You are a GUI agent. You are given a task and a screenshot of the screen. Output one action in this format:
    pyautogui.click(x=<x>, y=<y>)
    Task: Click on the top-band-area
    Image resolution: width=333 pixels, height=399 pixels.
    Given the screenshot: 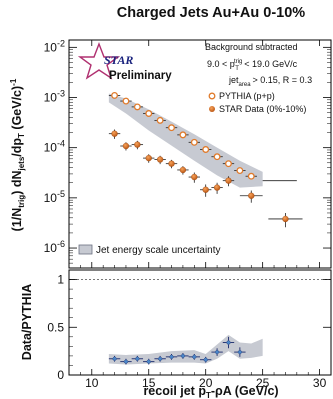 What is the action you would take?
    pyautogui.click(x=185, y=140)
    